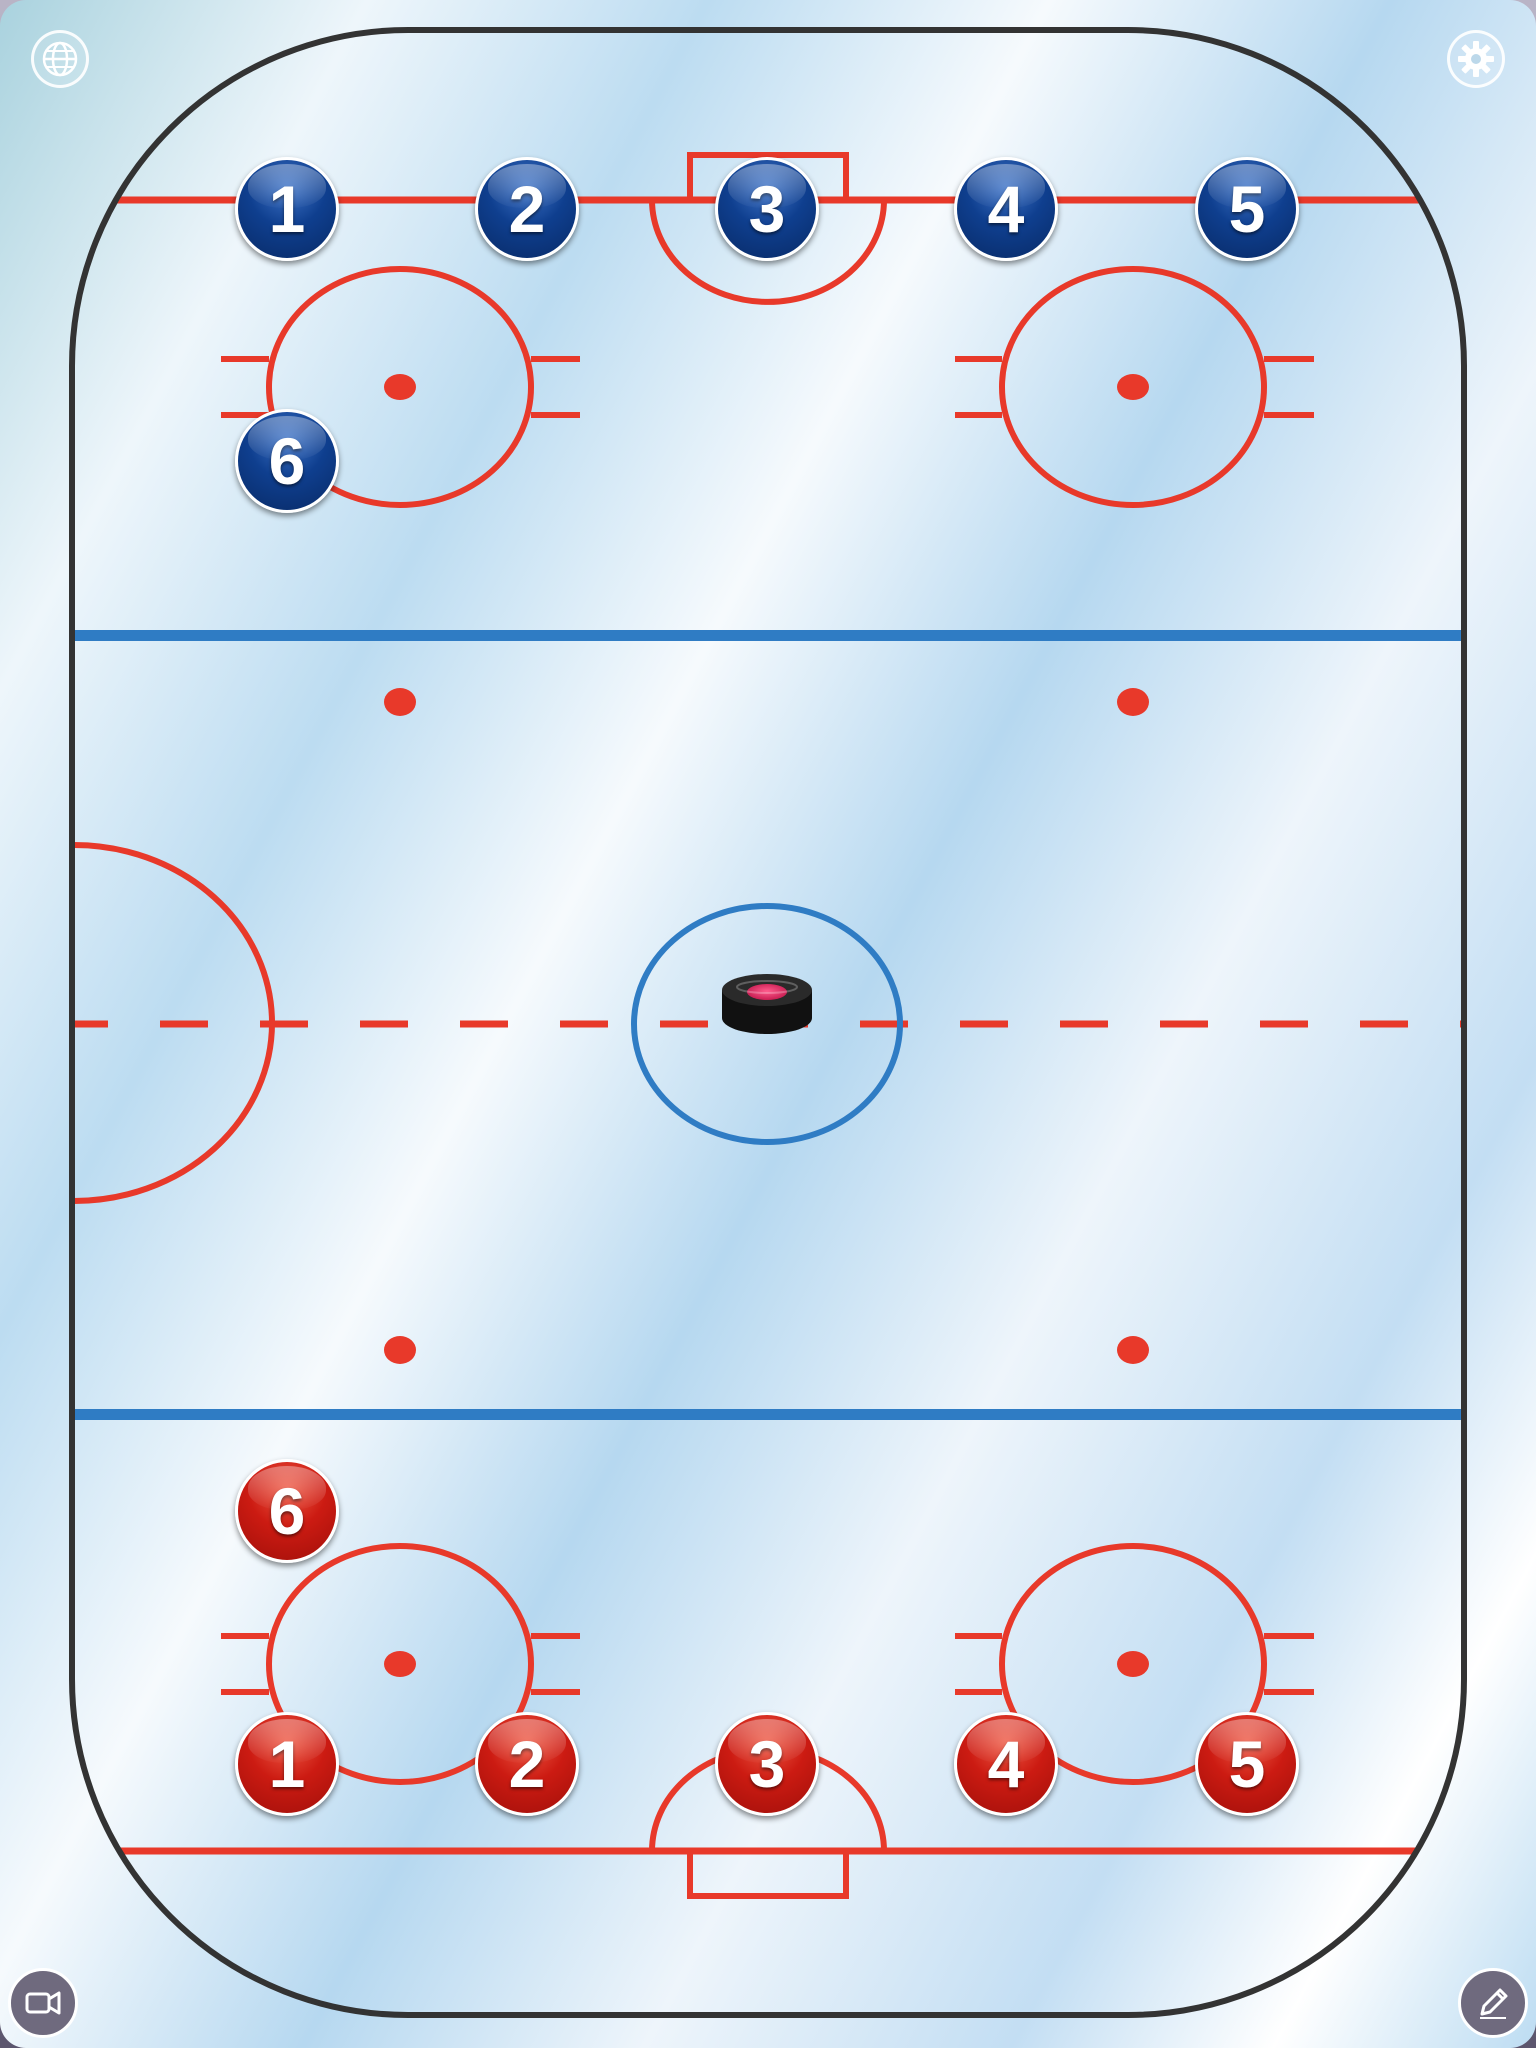 This screenshot has height=2048, width=1536. What do you see at coordinates (527, 1764) in the screenshot?
I see `red-player-2: 2` at bounding box center [527, 1764].